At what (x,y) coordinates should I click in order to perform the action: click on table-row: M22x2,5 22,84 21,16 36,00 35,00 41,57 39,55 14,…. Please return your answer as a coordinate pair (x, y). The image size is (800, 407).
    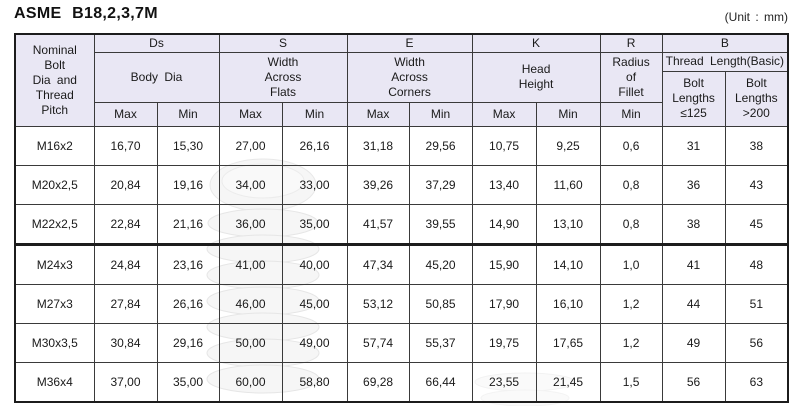
    Looking at the image, I should click on (401, 224).